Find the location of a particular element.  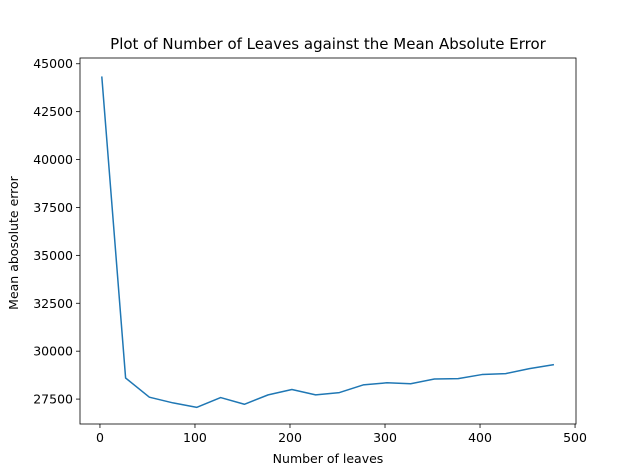

y-tick-label: 32500 is located at coordinates (53, 303).